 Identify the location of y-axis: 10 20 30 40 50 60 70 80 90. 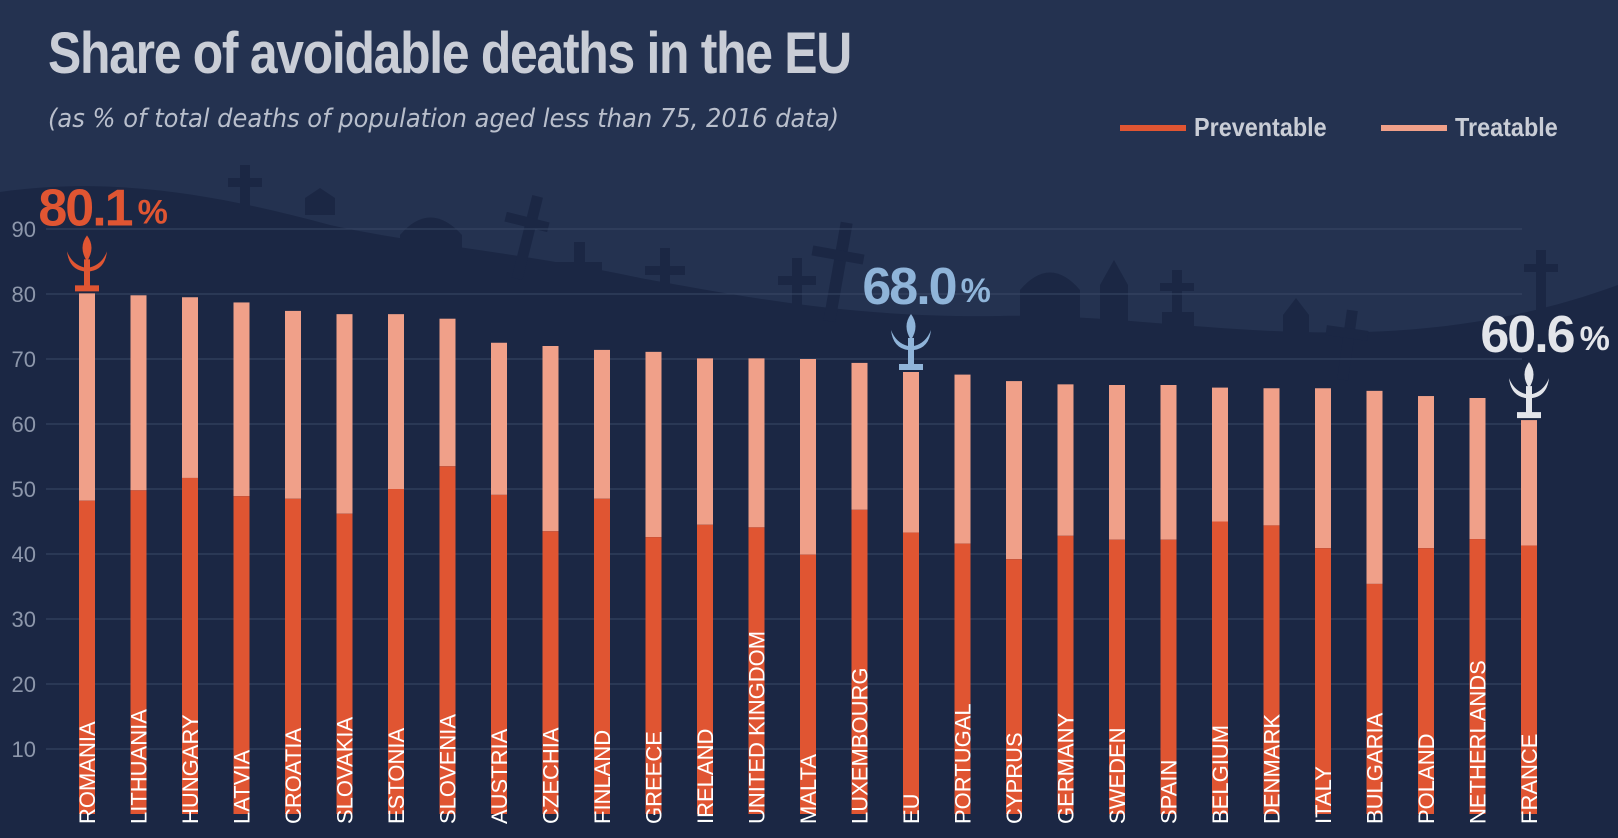
(24, 489).